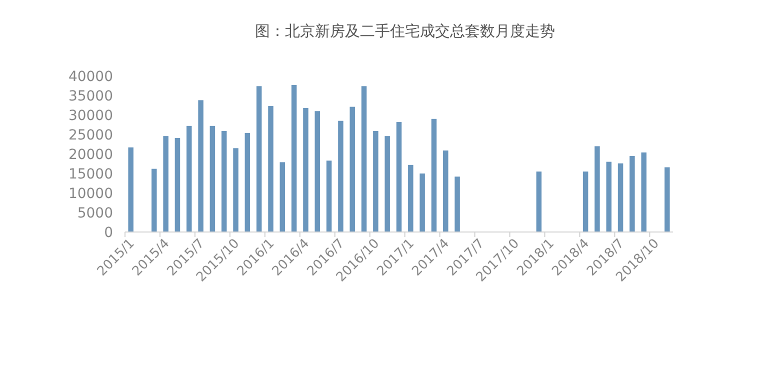 This screenshot has width=757, height=381. Describe the element at coordinates (90, 155) in the screenshot. I see `y-tick-label: 20000` at that location.